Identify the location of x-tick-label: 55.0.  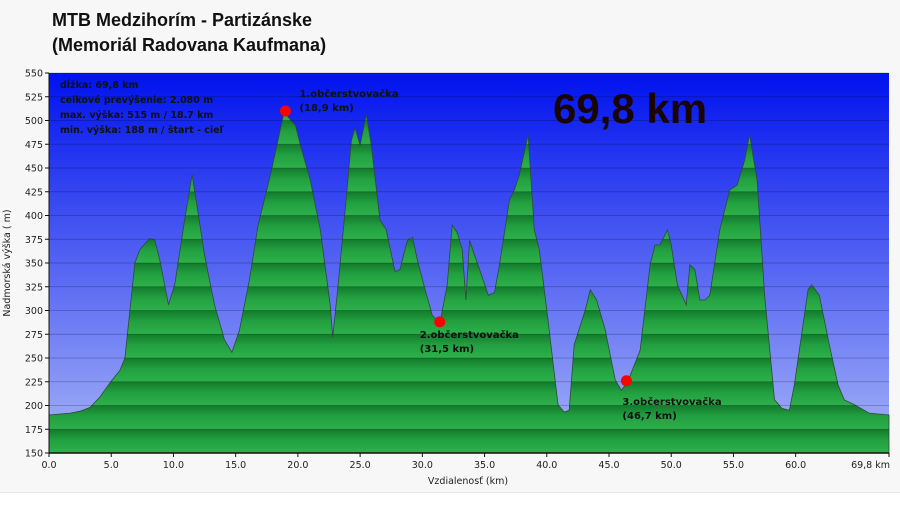
(733, 465).